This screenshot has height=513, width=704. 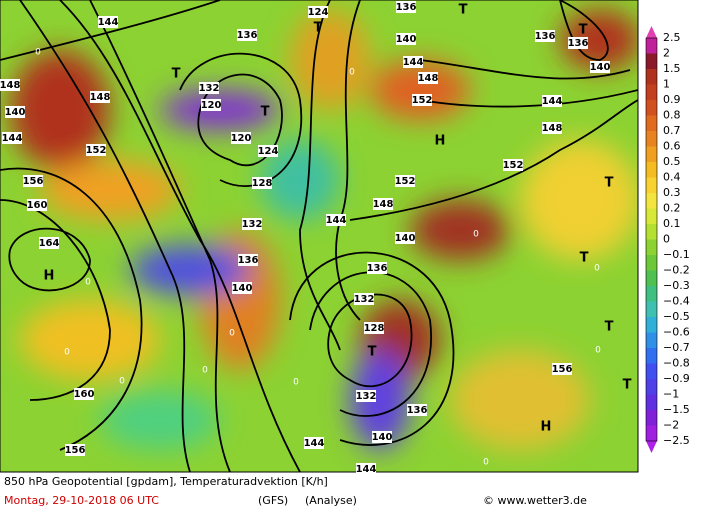 What do you see at coordinates (651, 32) in the screenshot?
I see `colorbar-arrow` at bounding box center [651, 32].